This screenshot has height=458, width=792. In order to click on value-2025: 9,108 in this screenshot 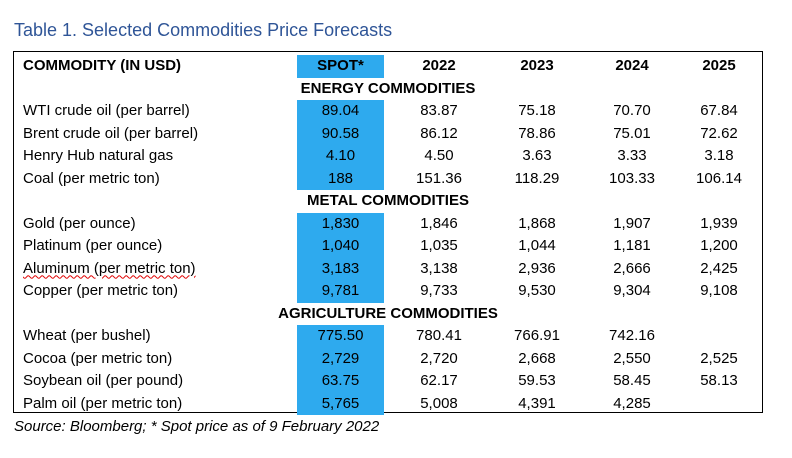, I will do `click(719, 290)`.